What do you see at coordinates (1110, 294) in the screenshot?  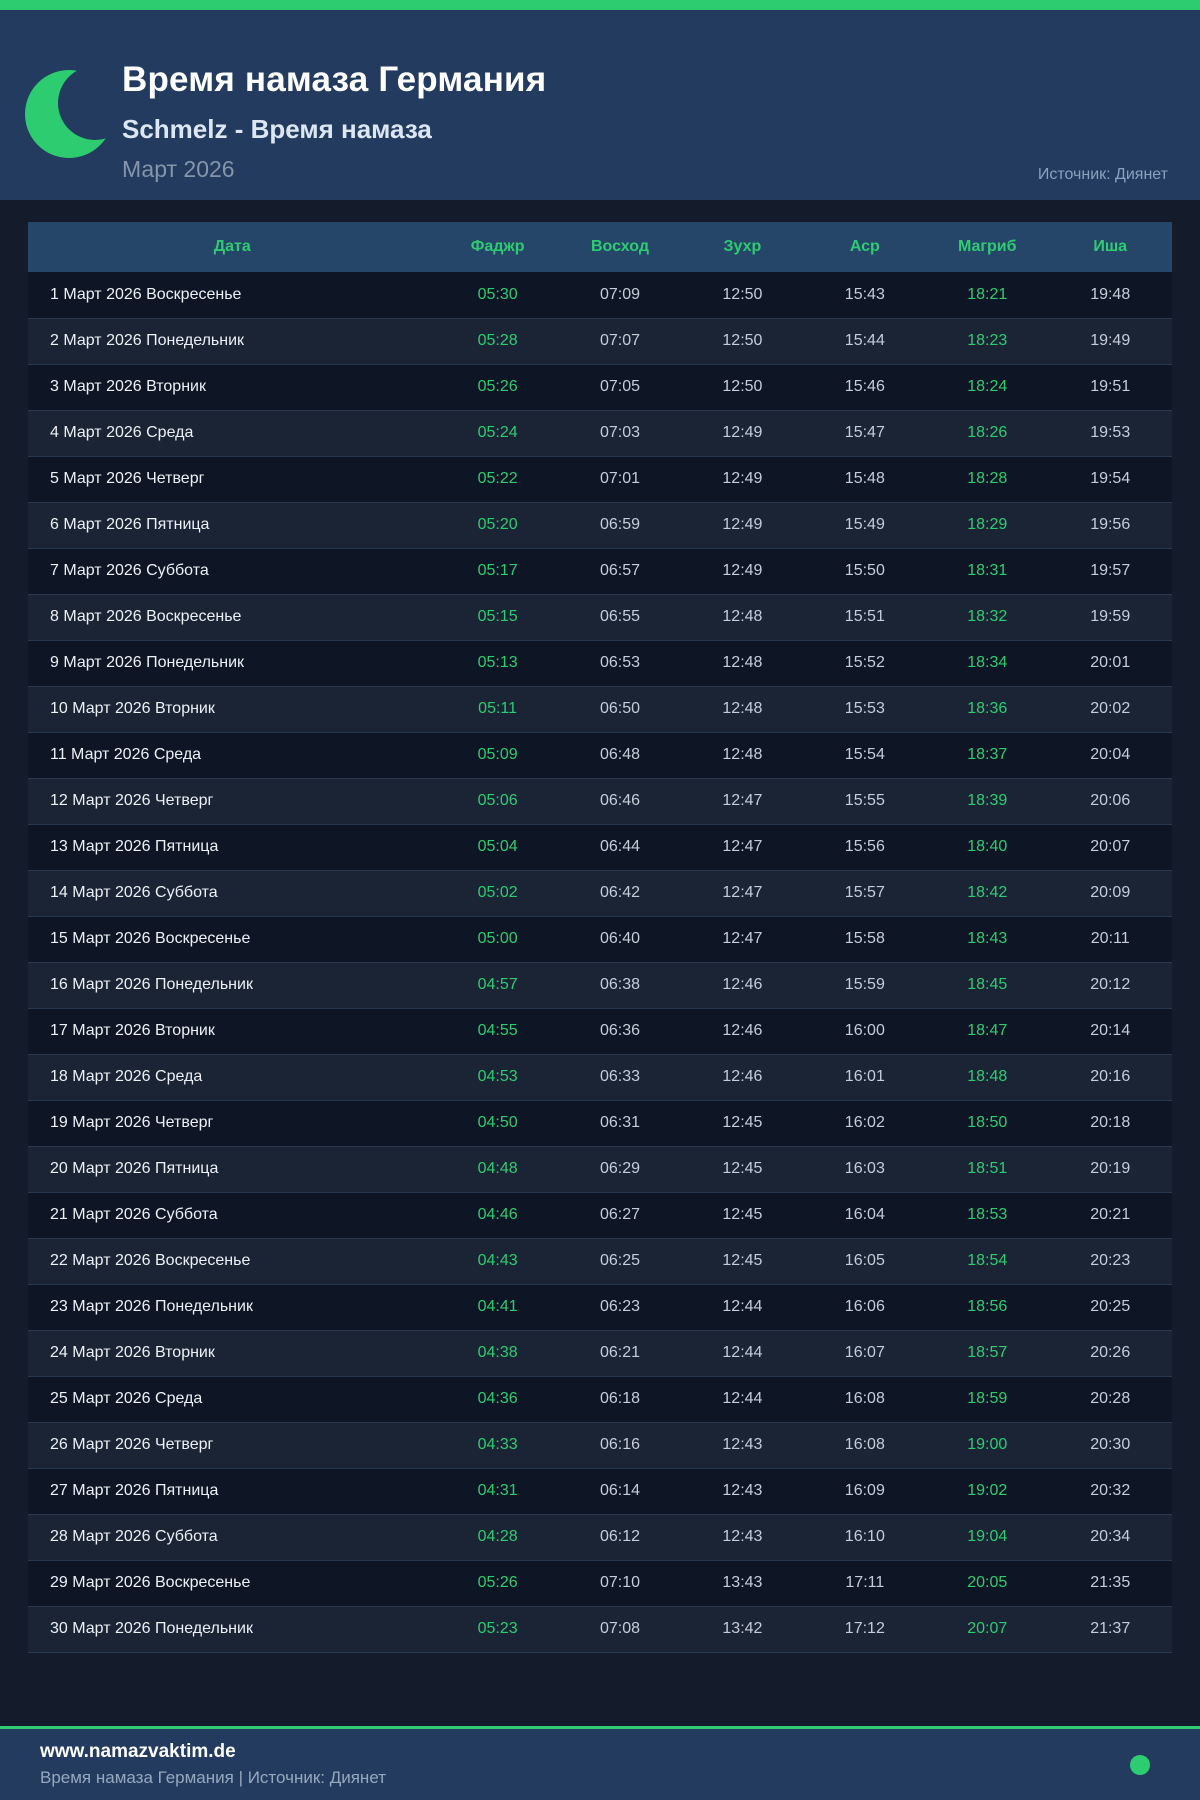 I see `isha-cell: 19:48` at bounding box center [1110, 294].